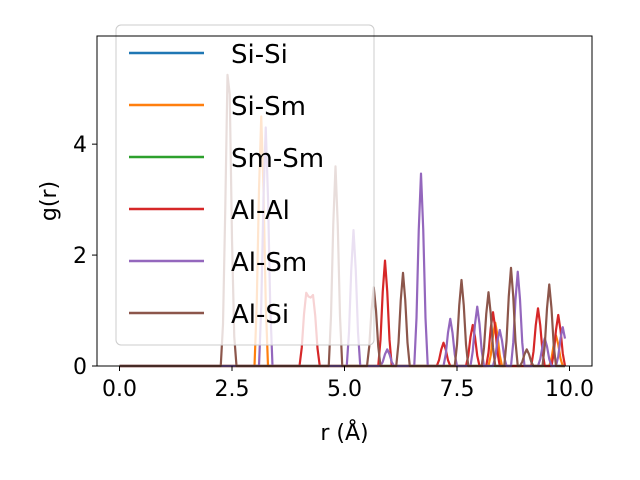 The height and width of the screenshot is (480, 640). Describe the element at coordinates (80, 256) in the screenshot. I see `y-tick-label: 2` at that location.